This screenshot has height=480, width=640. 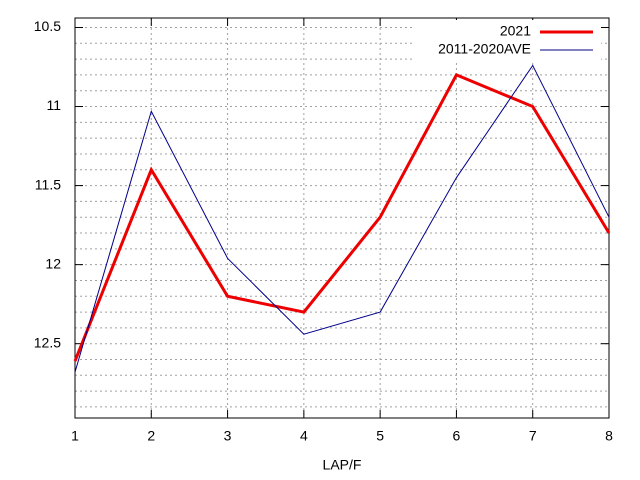 What do you see at coordinates (151, 436) in the screenshot?
I see `x-tick-label: 2` at bounding box center [151, 436].